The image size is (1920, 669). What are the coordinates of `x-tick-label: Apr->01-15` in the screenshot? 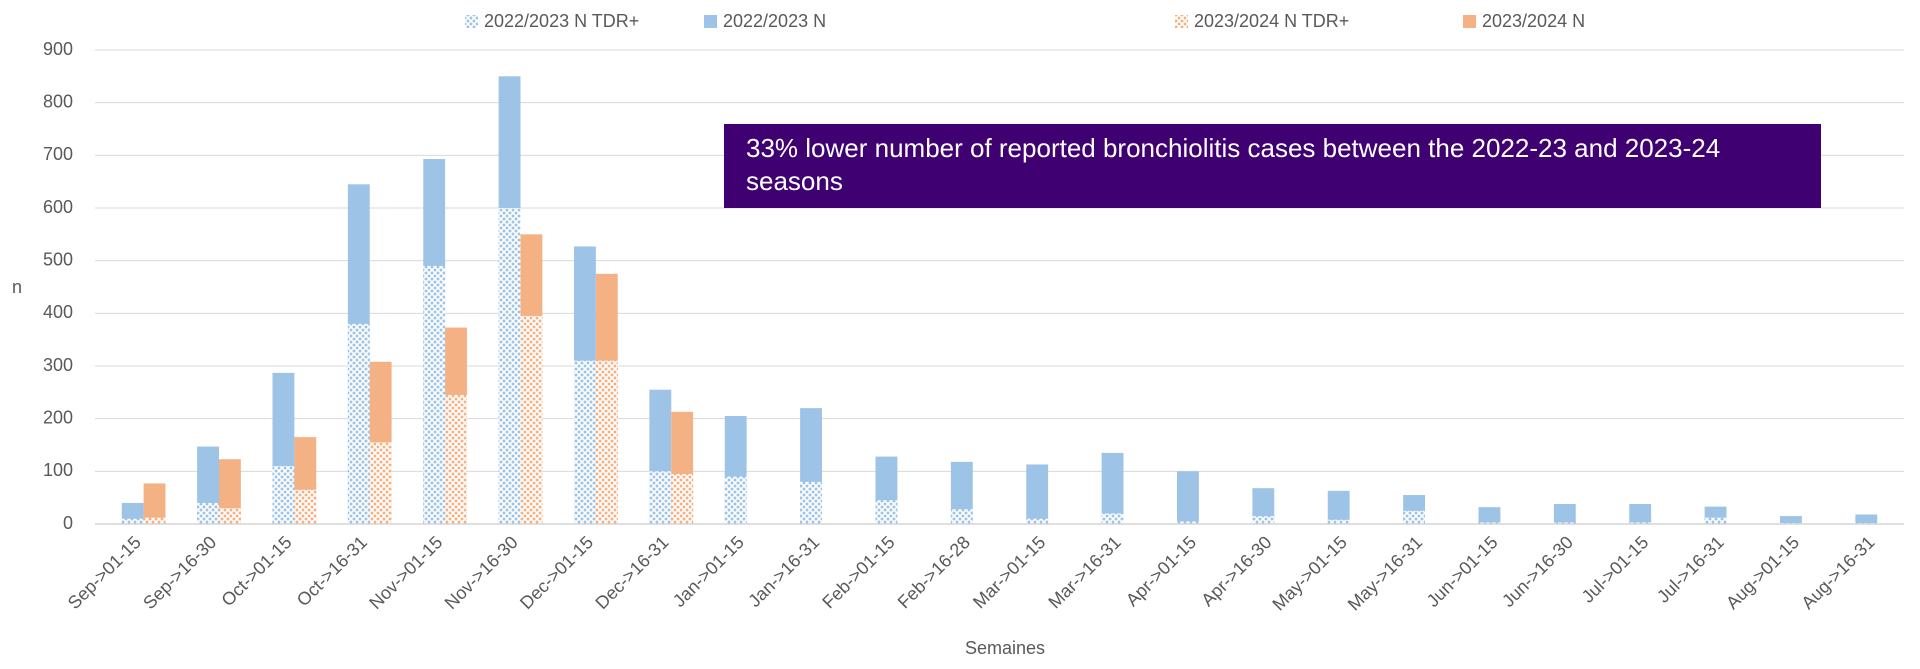 It's located at (1161, 571).